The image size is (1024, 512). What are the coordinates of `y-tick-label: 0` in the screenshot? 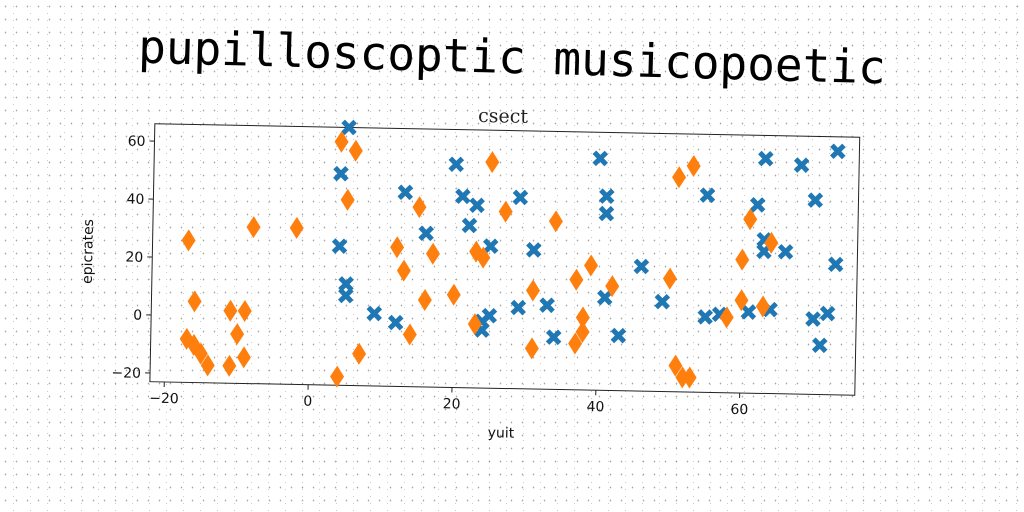 It's located at (137, 316).